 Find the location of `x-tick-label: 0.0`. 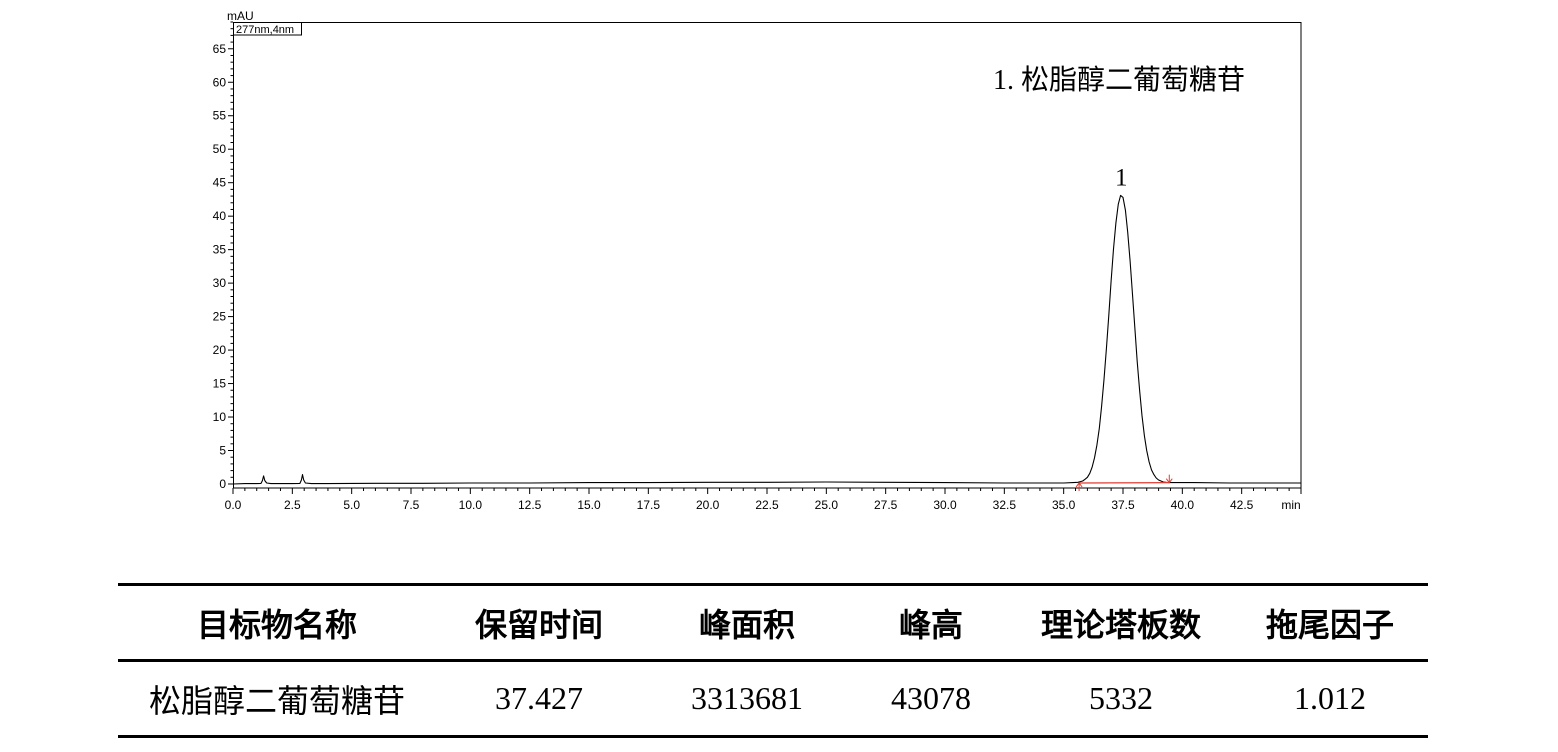

x-tick-label: 0.0 is located at coordinates (233, 505).